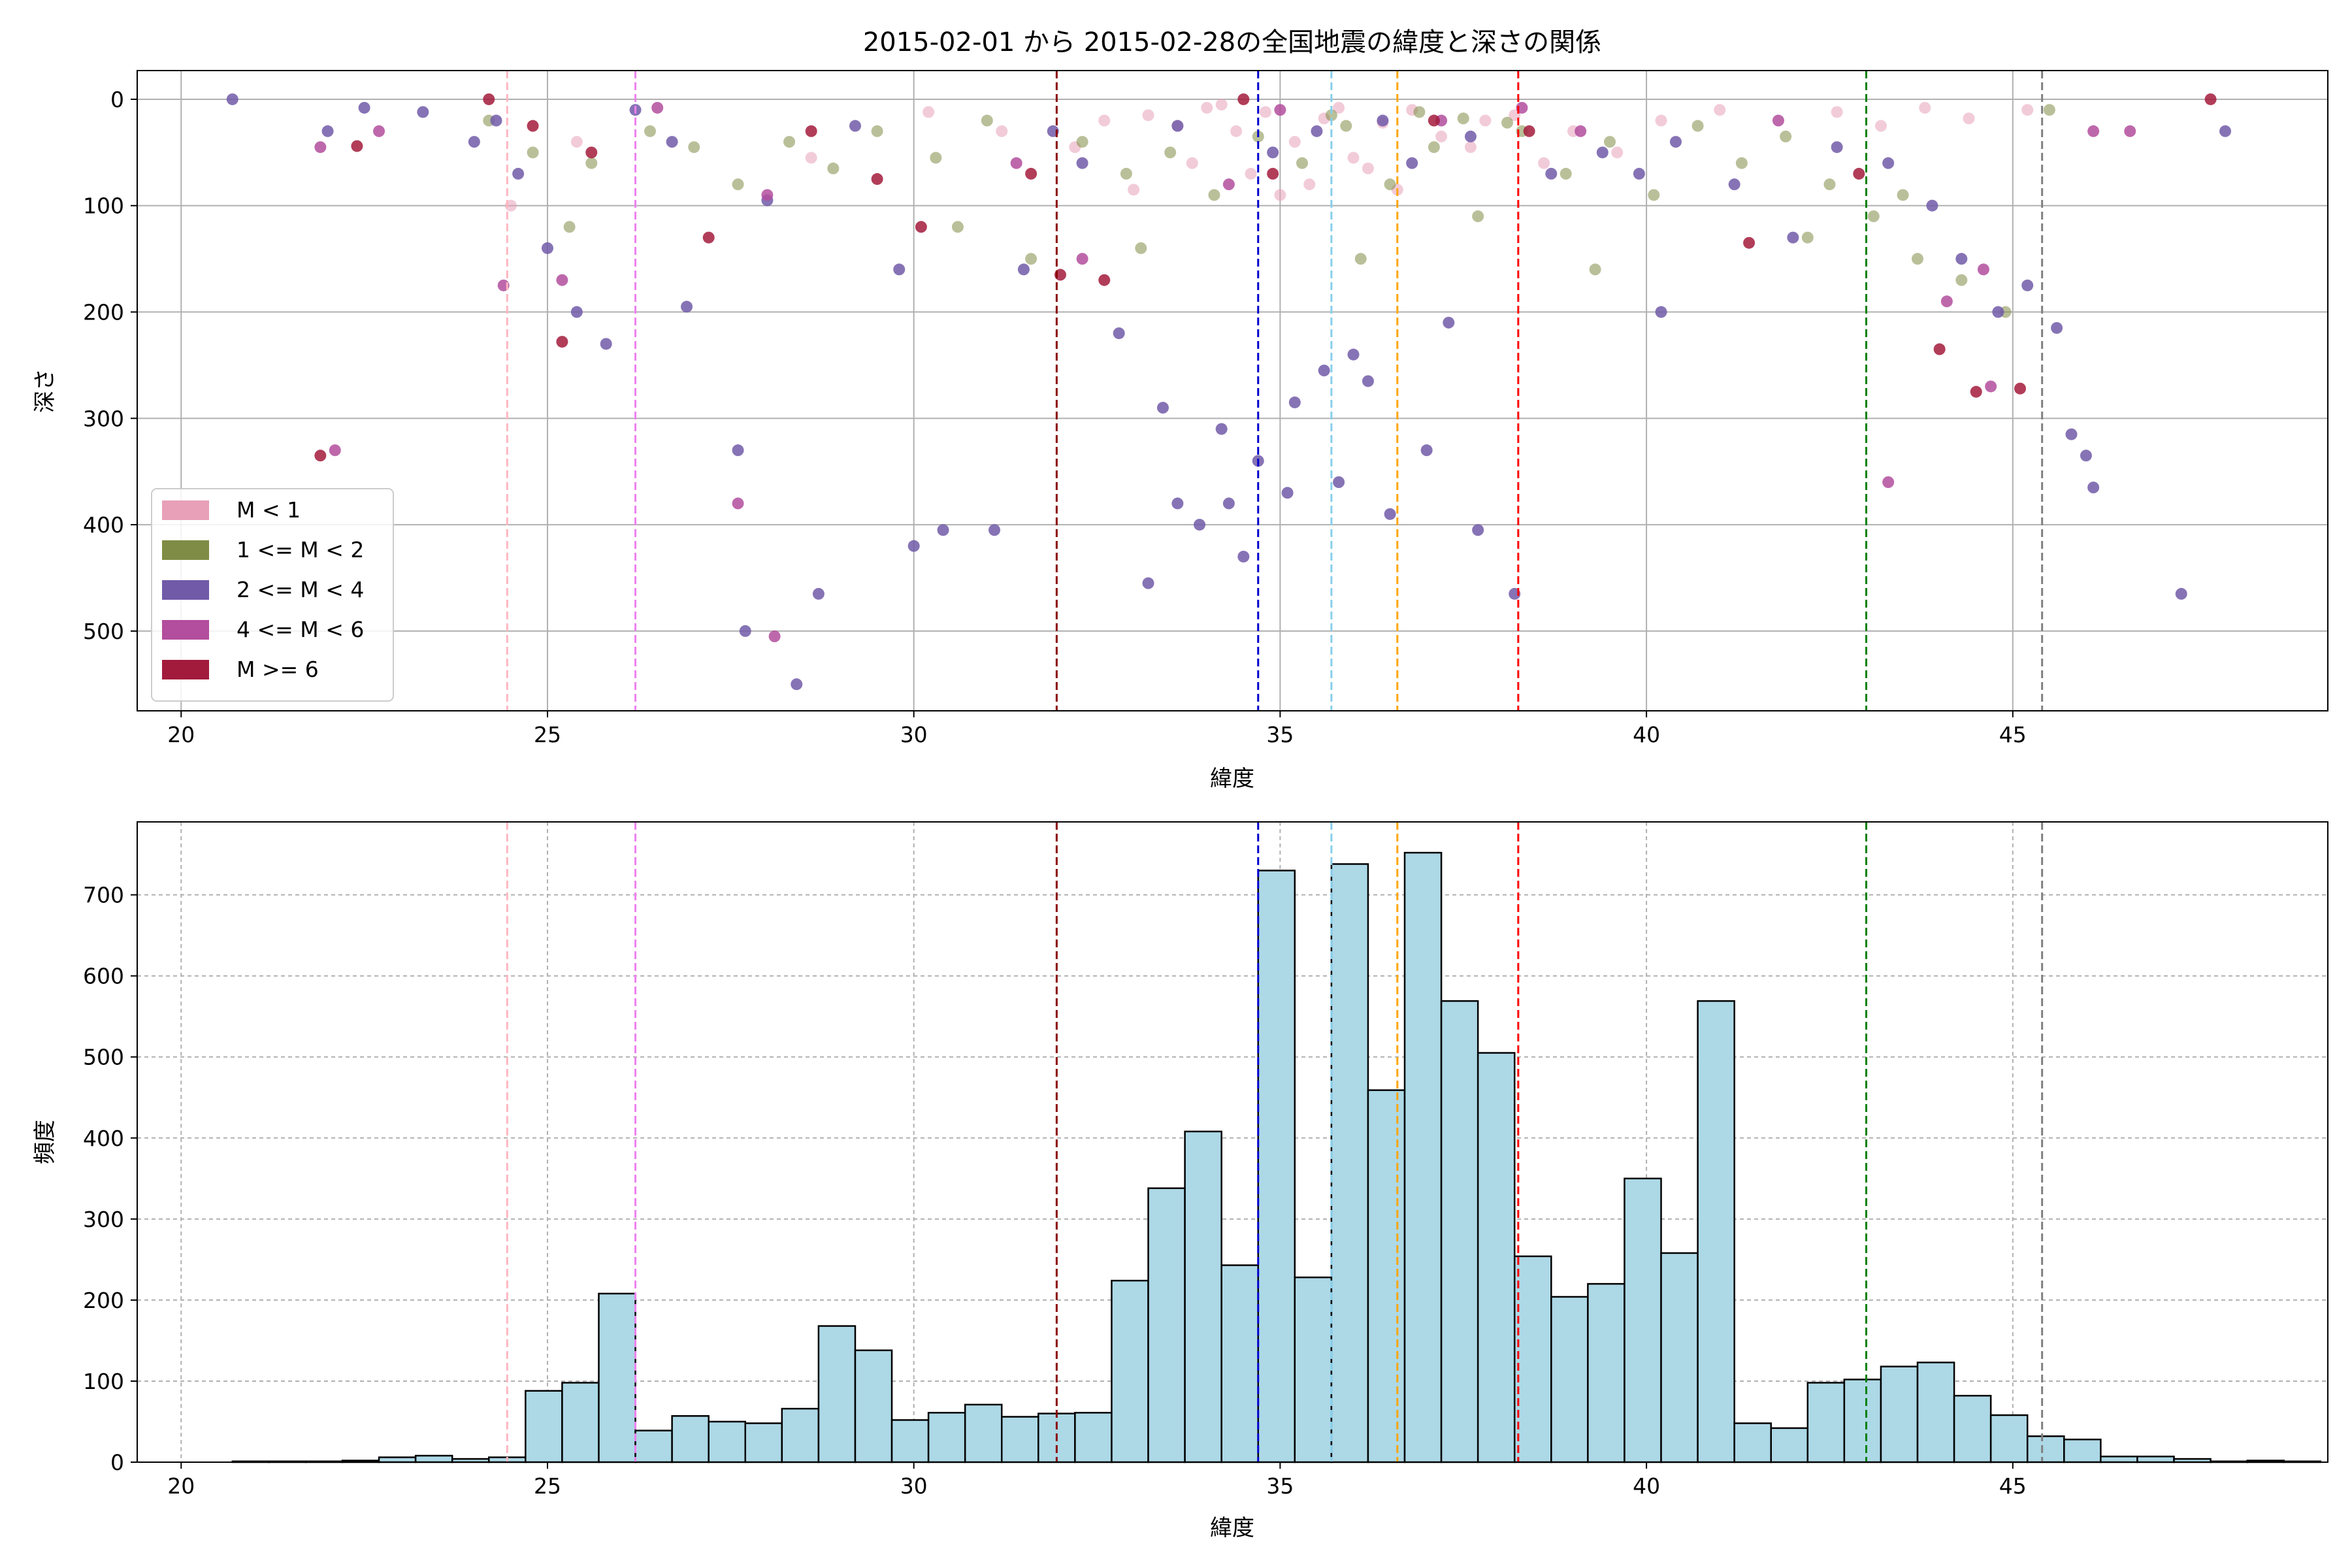 The height and width of the screenshot is (1568, 2352). Describe the element at coordinates (1280, 734) in the screenshot. I see `scatter-x-tick-label: 35` at that location.